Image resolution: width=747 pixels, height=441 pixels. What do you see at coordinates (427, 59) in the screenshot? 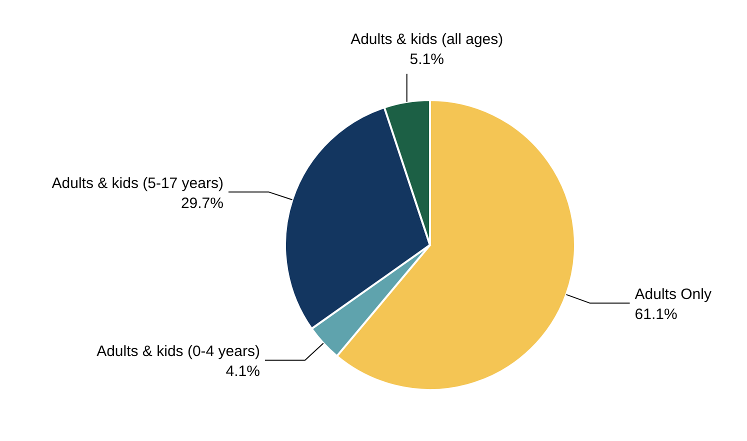
I see `data-label: 5.1%` at bounding box center [427, 59].